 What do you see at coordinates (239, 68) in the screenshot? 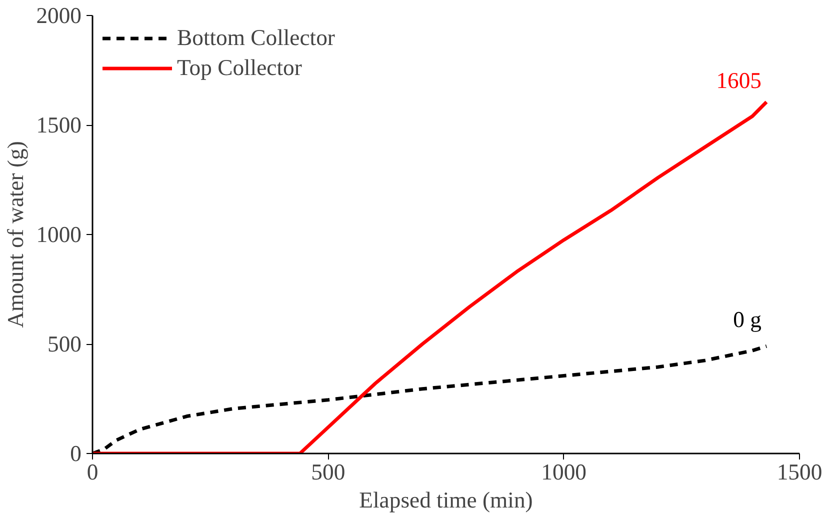
I see `legend-label: Top Collector` at bounding box center [239, 68].